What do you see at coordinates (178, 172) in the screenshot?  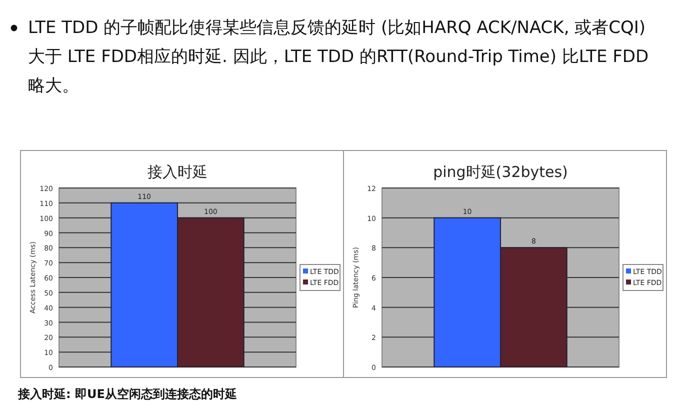 I see `chart-title: 接入时延` at bounding box center [178, 172].